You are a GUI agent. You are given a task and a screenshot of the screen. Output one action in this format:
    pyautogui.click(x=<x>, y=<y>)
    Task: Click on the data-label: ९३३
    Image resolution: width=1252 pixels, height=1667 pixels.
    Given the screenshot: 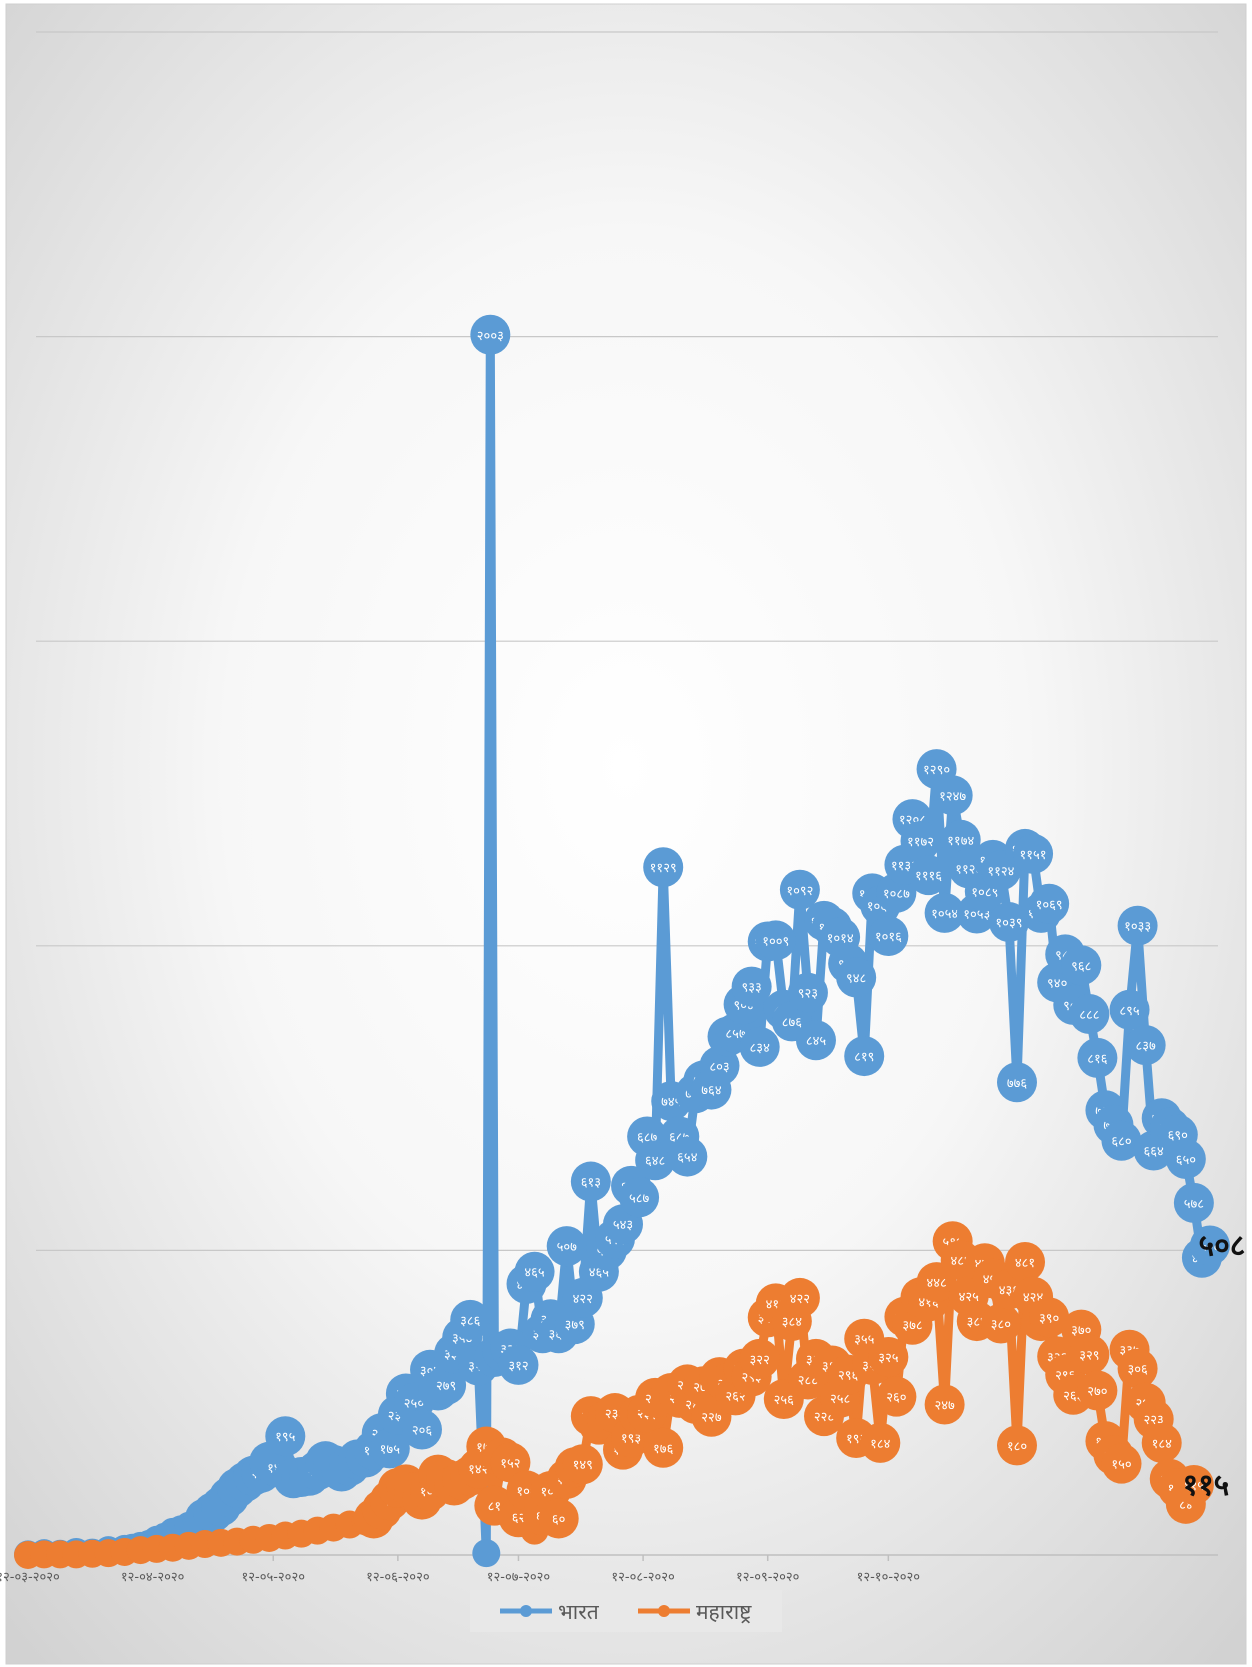 What is the action you would take?
    pyautogui.click(x=752, y=988)
    